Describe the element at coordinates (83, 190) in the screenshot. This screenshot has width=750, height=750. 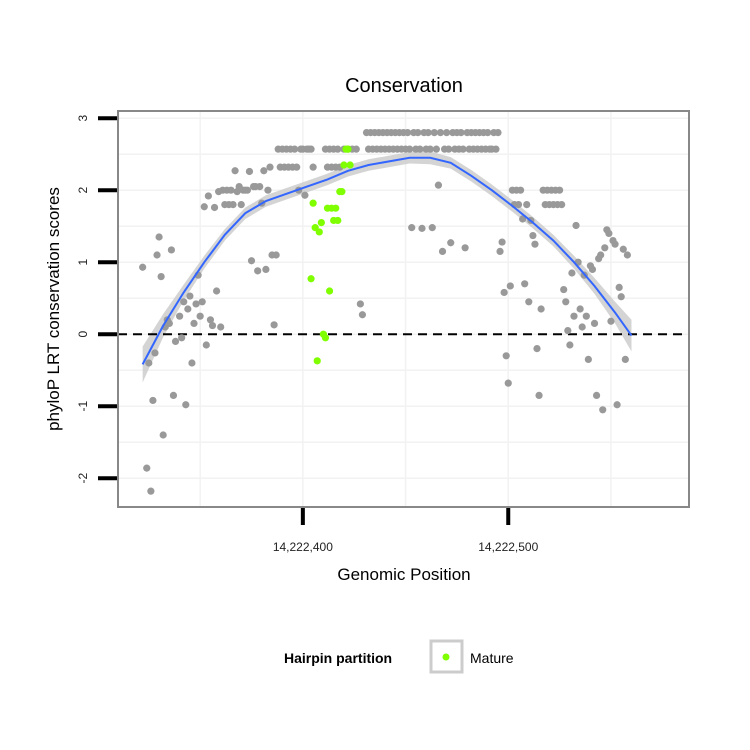
I see `y-tick-label: 2` at that location.